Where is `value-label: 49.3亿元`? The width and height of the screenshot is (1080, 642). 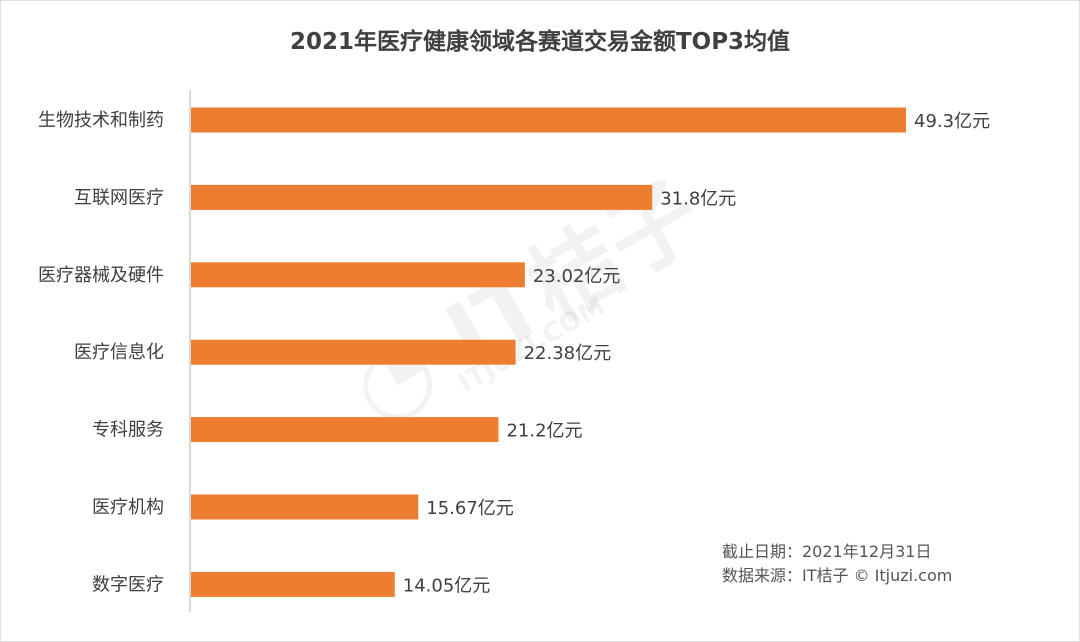
value-label: 49.3亿元 is located at coordinates (952, 121).